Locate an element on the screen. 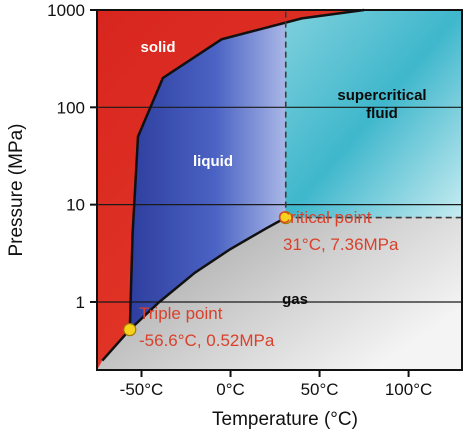 Image resolution: width=468 pixels, height=435 pixels. triple-point-label: Triple point is located at coordinates (181, 313).